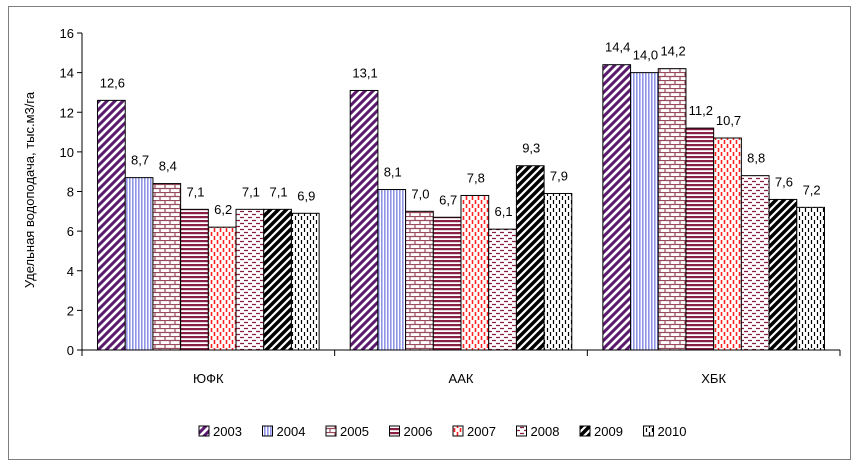  What do you see at coordinates (481, 431) in the screenshot?
I see `legend-label: 2007` at bounding box center [481, 431].